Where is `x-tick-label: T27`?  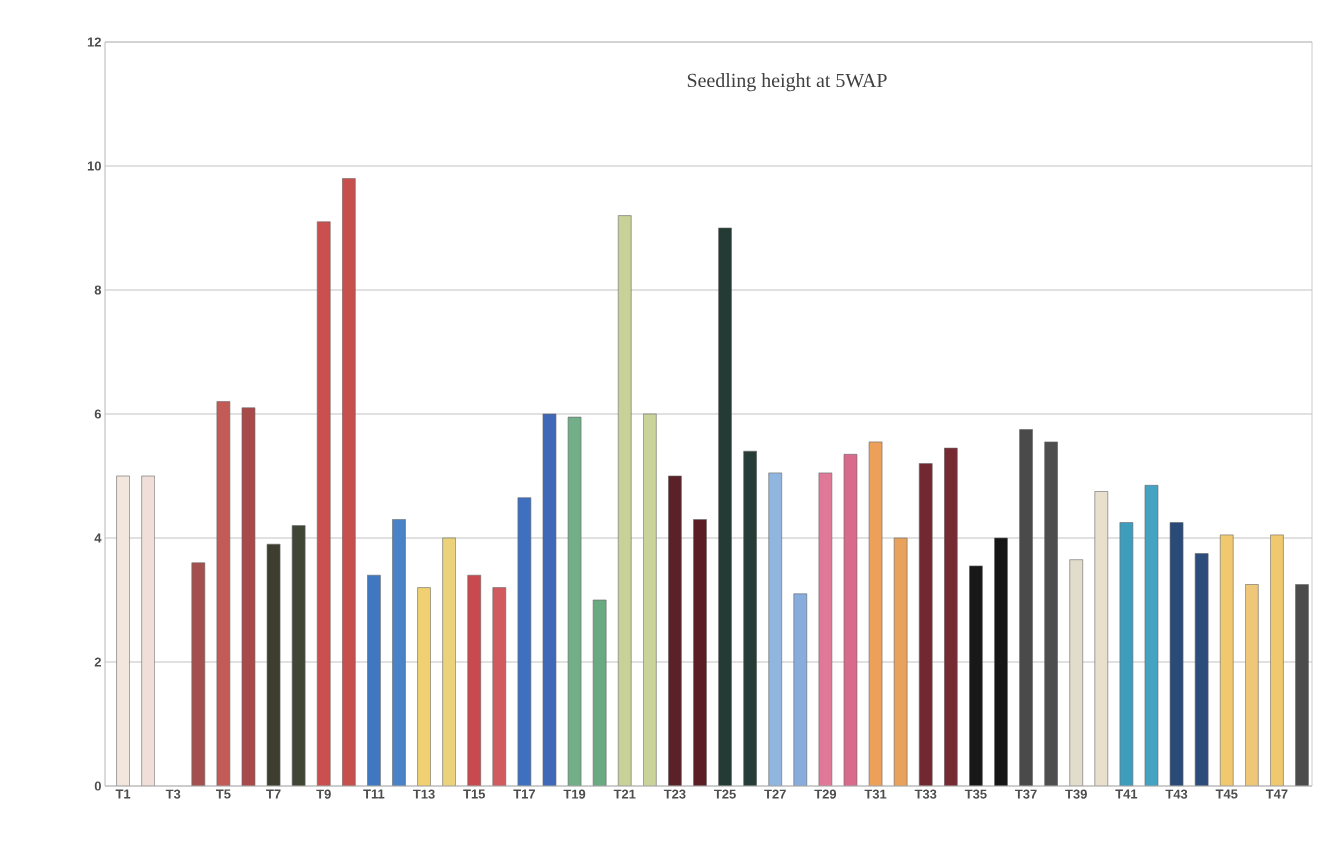 x-tick-label: T27 is located at coordinates (775, 794).